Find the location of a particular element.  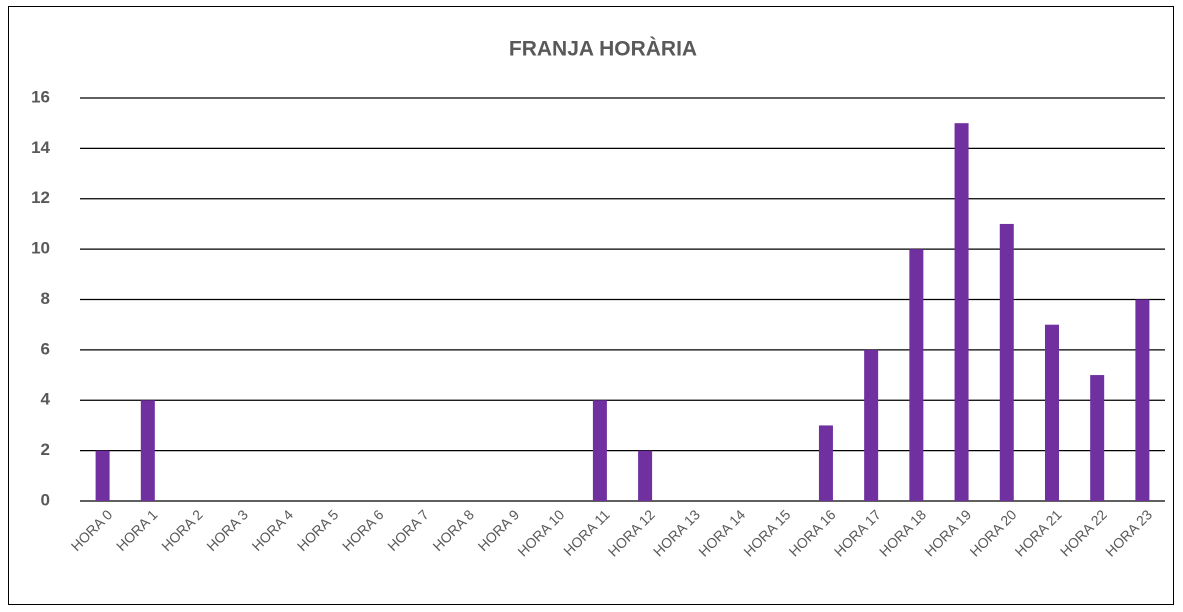

y-tick-label: 12 is located at coordinates (40, 197).